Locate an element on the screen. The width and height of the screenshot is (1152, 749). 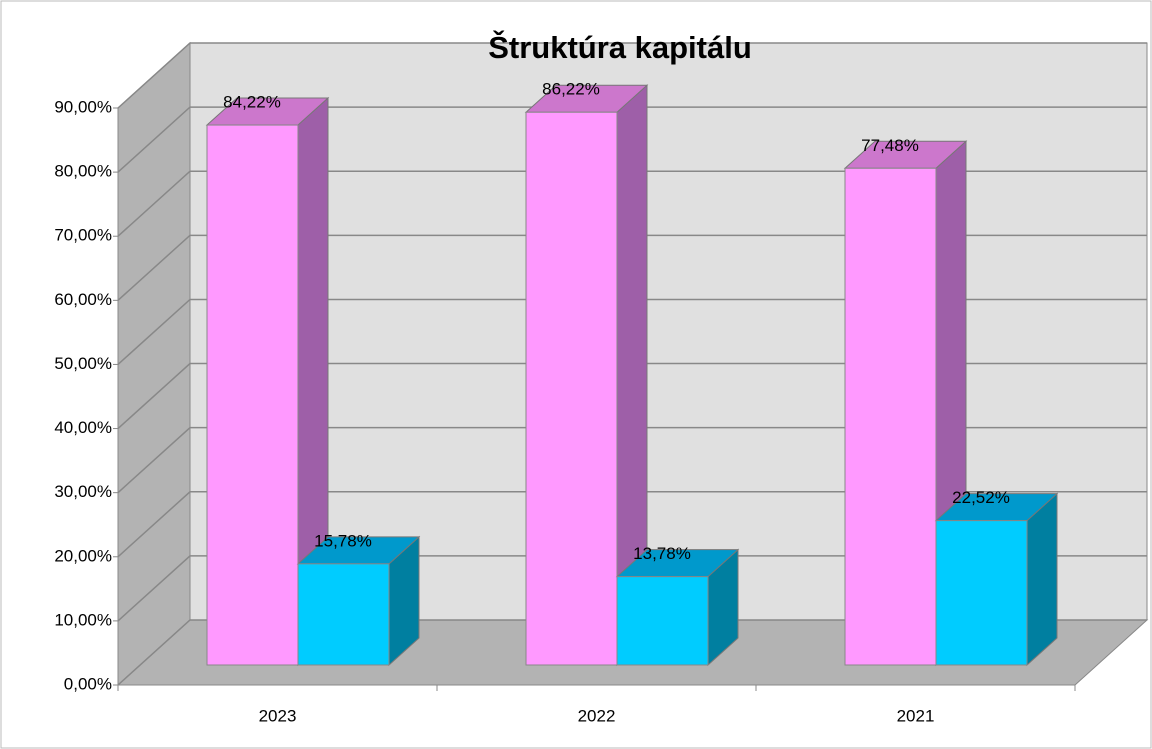
y-tick-label: 60,00% is located at coordinates (83, 299).